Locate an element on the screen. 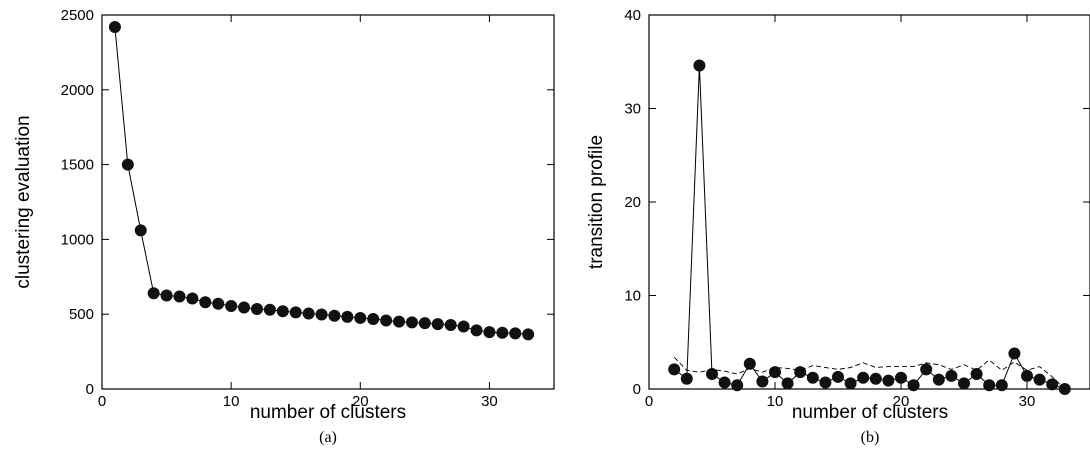 This screenshot has height=472, width=1090. y-tick-label-a: 2000 is located at coordinates (77, 90).